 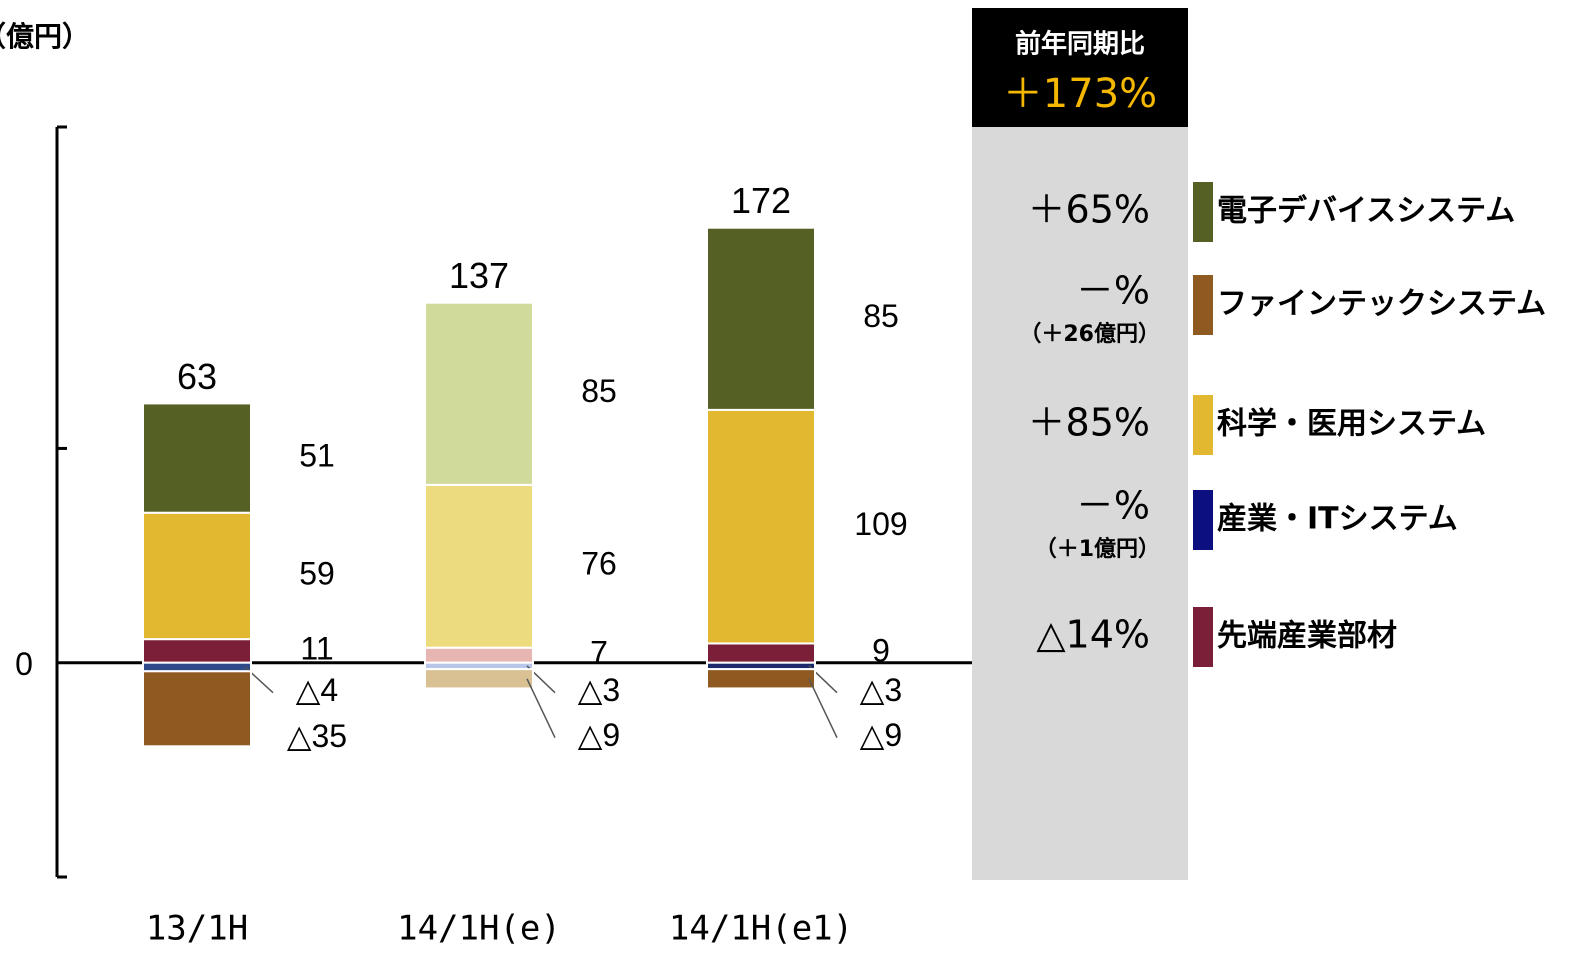 What do you see at coordinates (1080, 67) in the screenshot?
I see `comparison-header` at bounding box center [1080, 67].